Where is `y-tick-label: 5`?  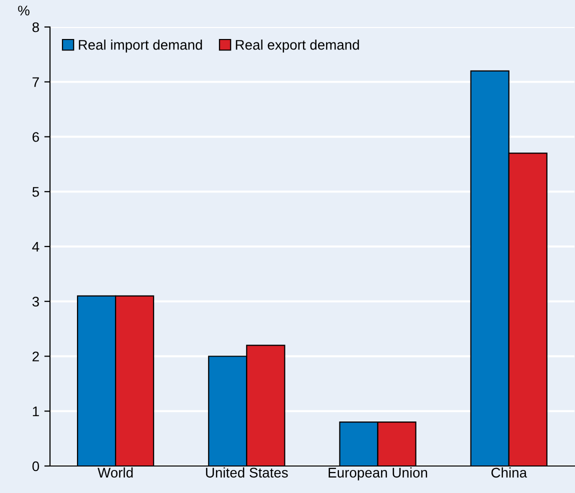
y-tick-label: 5 is located at coordinates (35, 192).